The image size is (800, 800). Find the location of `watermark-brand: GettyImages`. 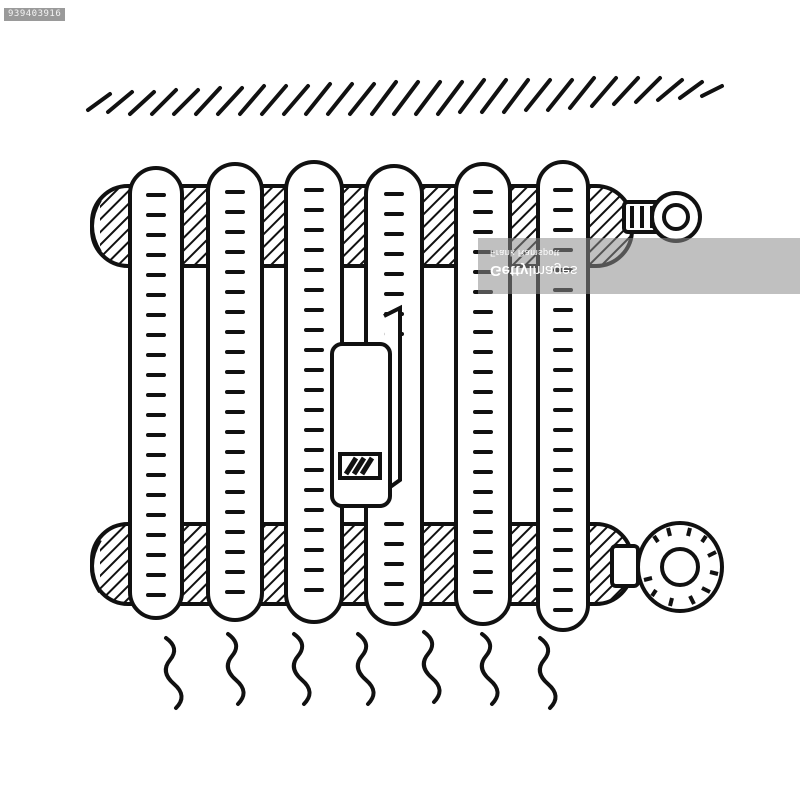

watermark-brand: GettyImages is located at coordinates (534, 270).